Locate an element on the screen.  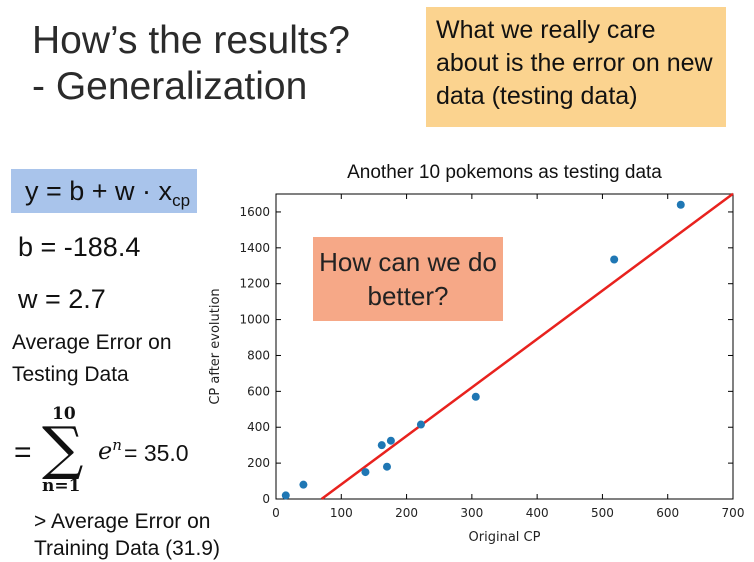
x-tick-label: 500 is located at coordinates (602, 513).